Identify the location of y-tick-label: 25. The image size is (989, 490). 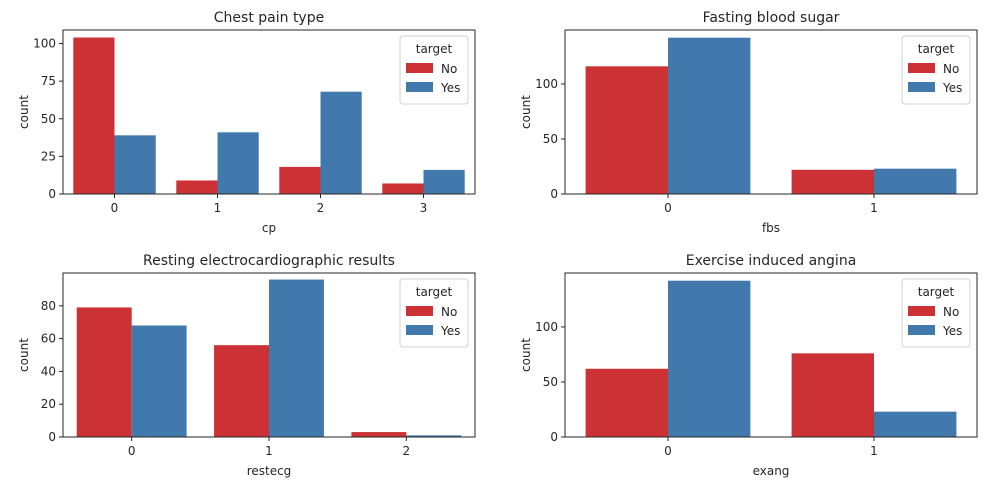
(48, 156).